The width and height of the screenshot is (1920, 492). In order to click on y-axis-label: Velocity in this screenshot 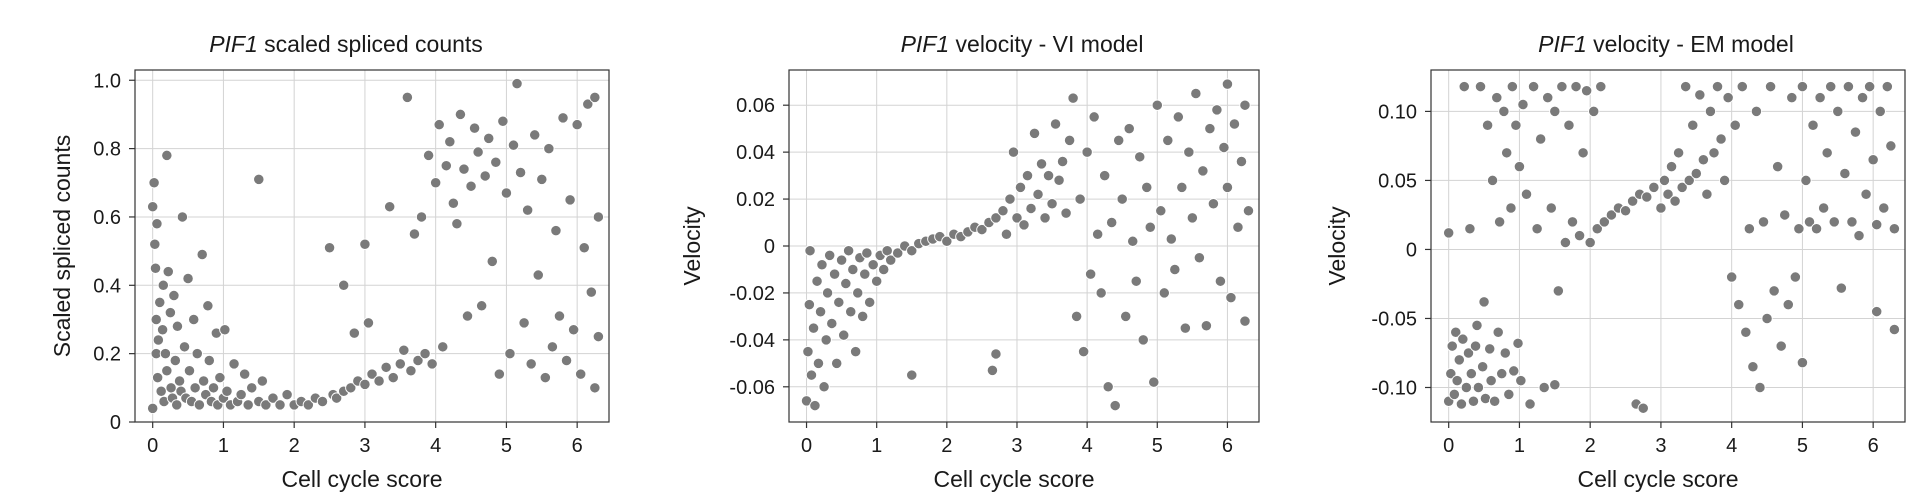, I will do `click(692, 246)`.